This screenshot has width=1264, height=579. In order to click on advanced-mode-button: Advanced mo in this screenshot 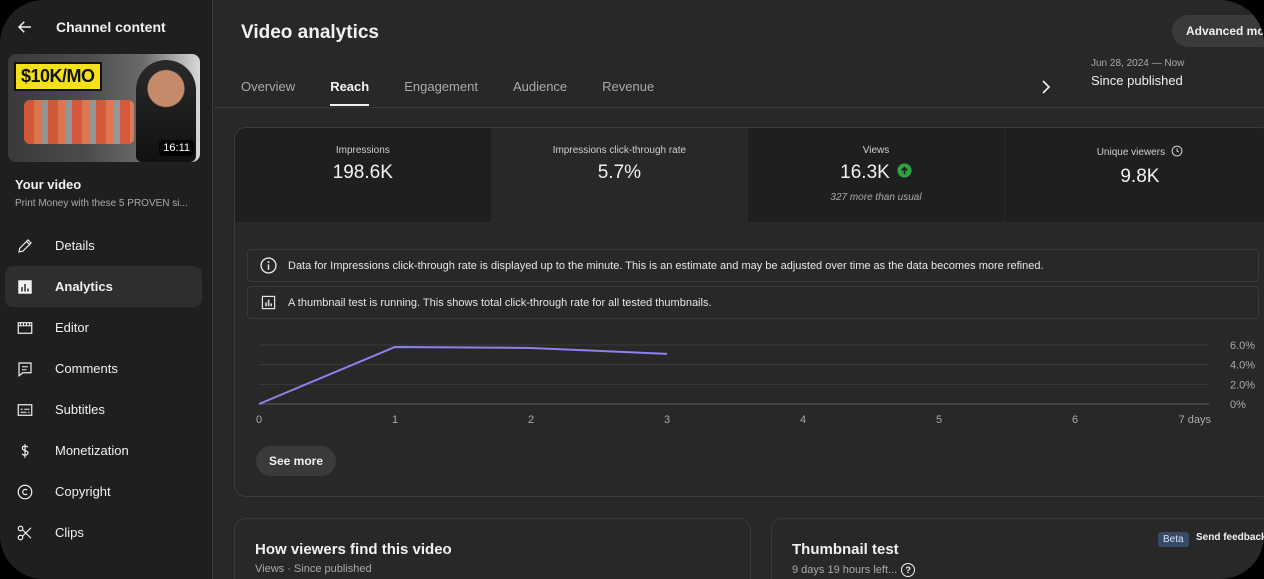, I will do `click(1218, 31)`.